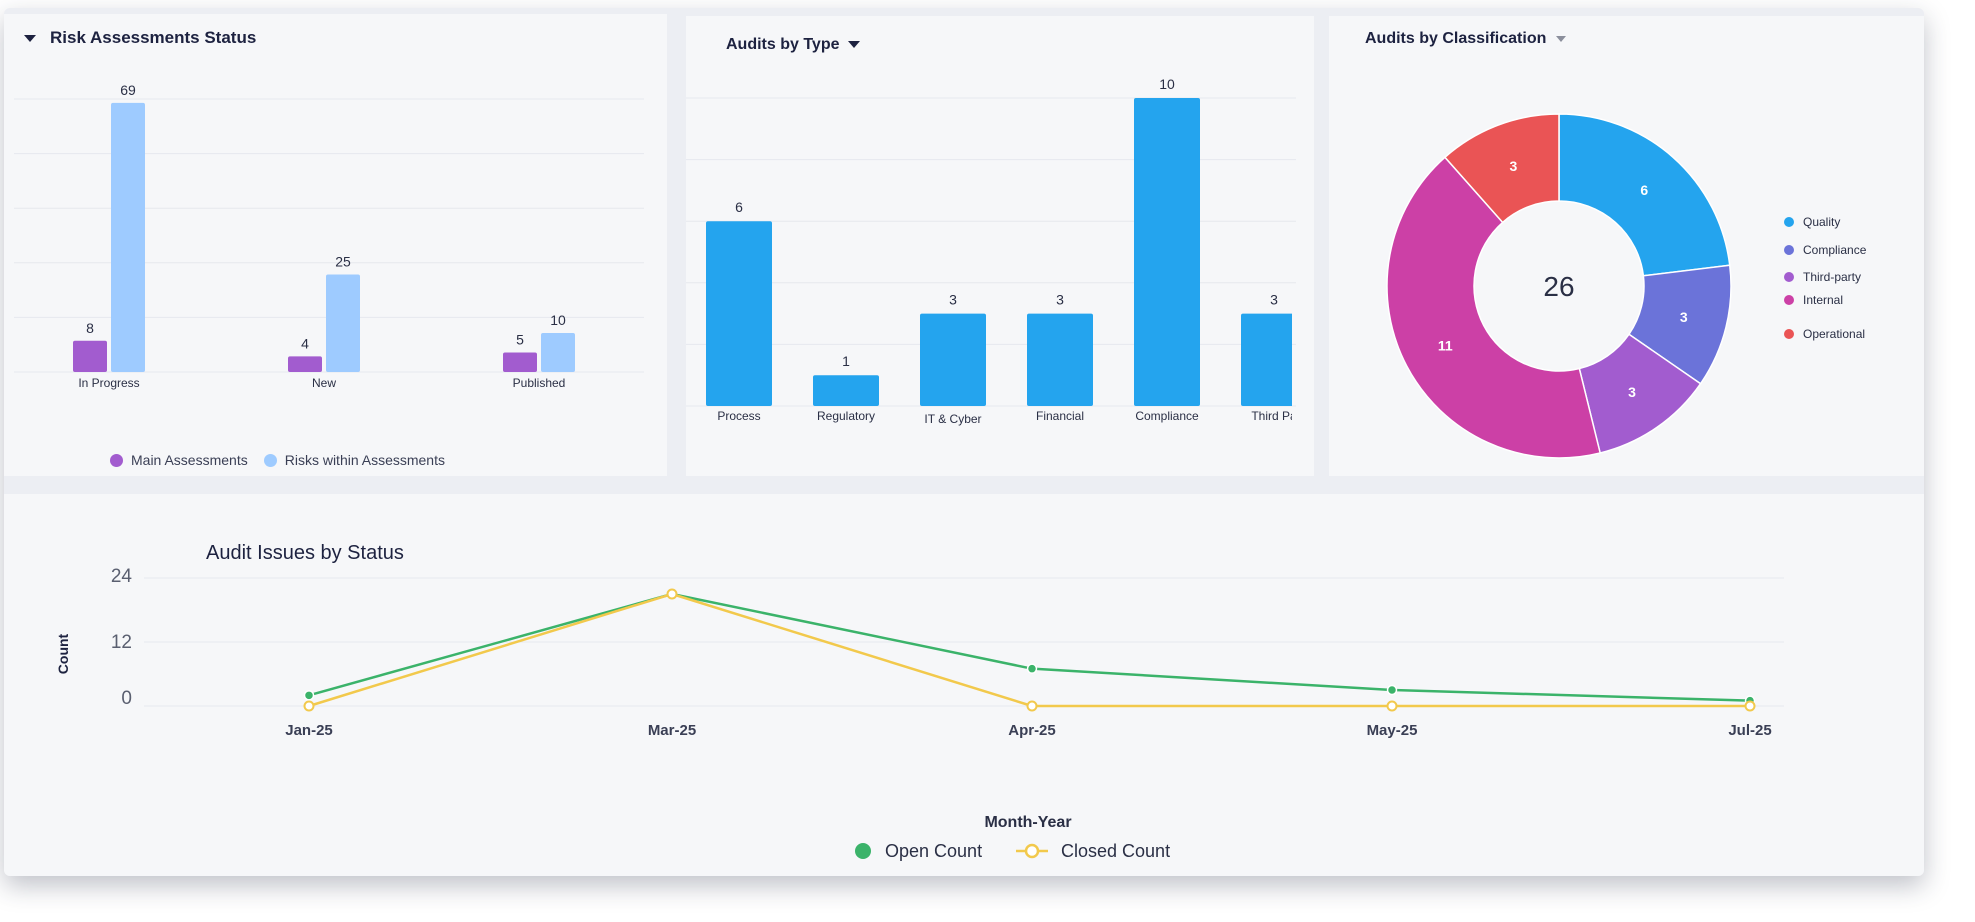 Image resolution: width=1975 pixels, height=922 pixels. Describe the element at coordinates (1789, 300) in the screenshot. I see `donut-legend-dot-internal` at that location.